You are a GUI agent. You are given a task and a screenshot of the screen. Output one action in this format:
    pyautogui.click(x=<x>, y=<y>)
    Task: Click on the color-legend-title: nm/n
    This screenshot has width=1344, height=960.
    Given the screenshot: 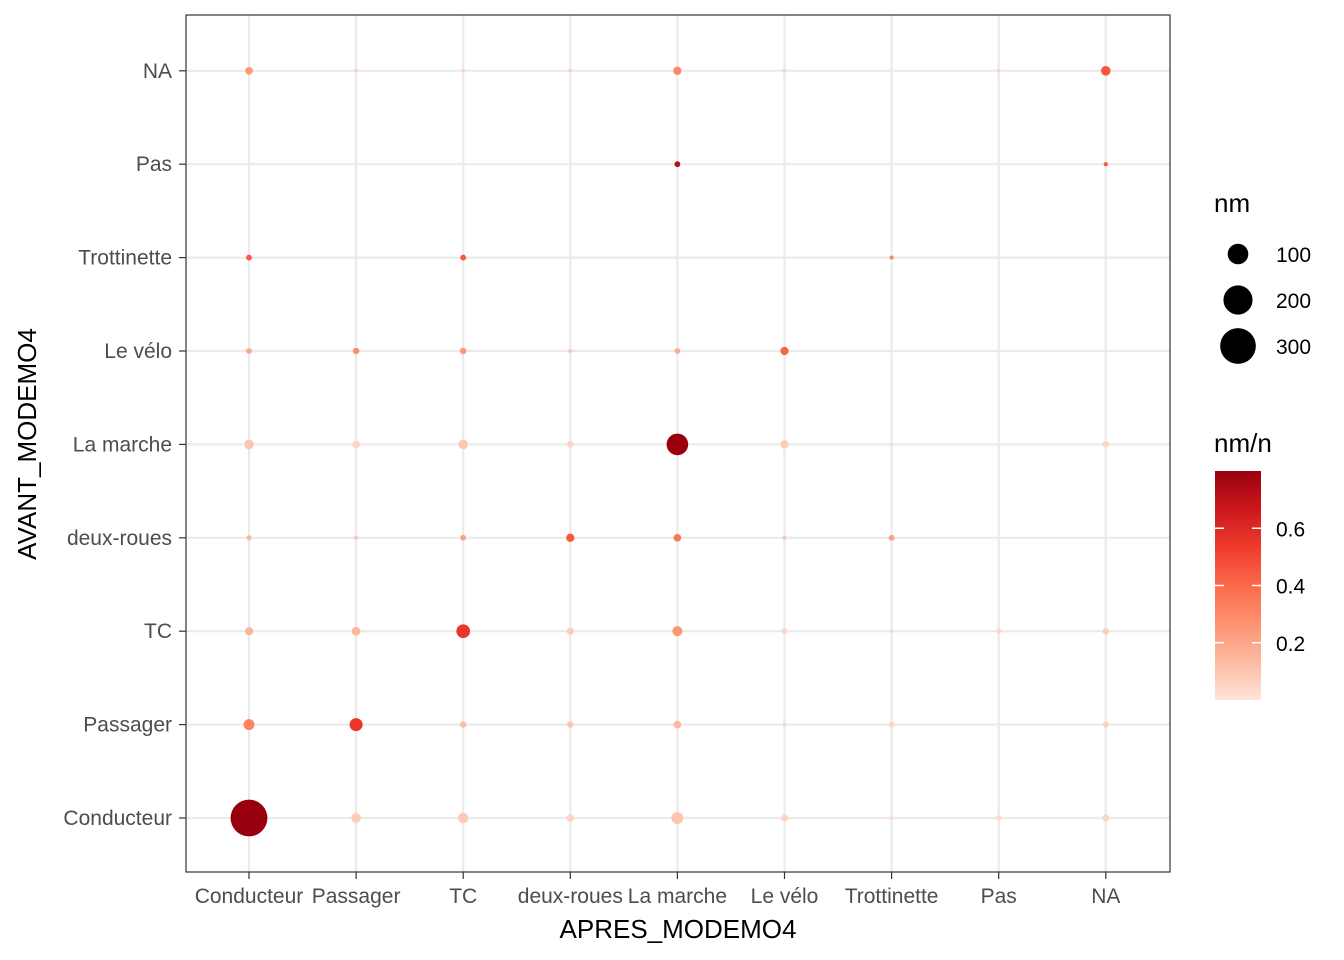 What is the action you would take?
    pyautogui.click(x=1243, y=443)
    